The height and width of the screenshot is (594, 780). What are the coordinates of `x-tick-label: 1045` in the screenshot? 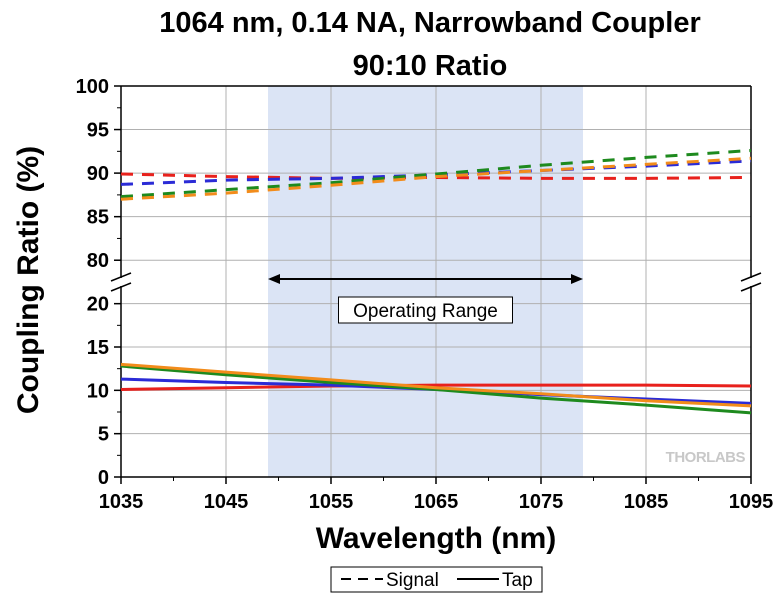 It's located at (226, 502).